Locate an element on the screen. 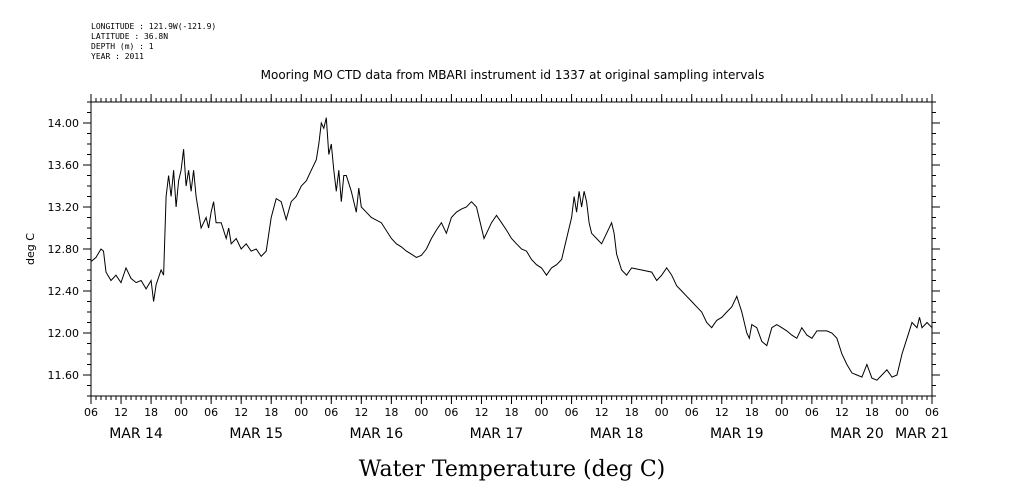 The width and height of the screenshot is (1009, 504). y-tick-label: 13.60 is located at coordinates (64, 165).